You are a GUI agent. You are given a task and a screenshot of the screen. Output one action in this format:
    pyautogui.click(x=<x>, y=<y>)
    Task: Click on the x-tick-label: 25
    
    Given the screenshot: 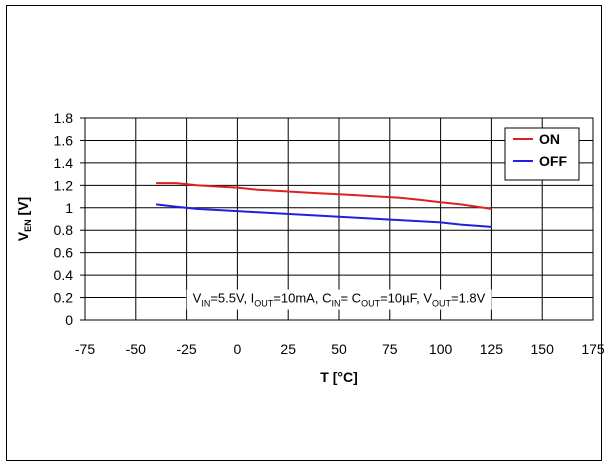 What is the action you would take?
    pyautogui.click(x=288, y=349)
    